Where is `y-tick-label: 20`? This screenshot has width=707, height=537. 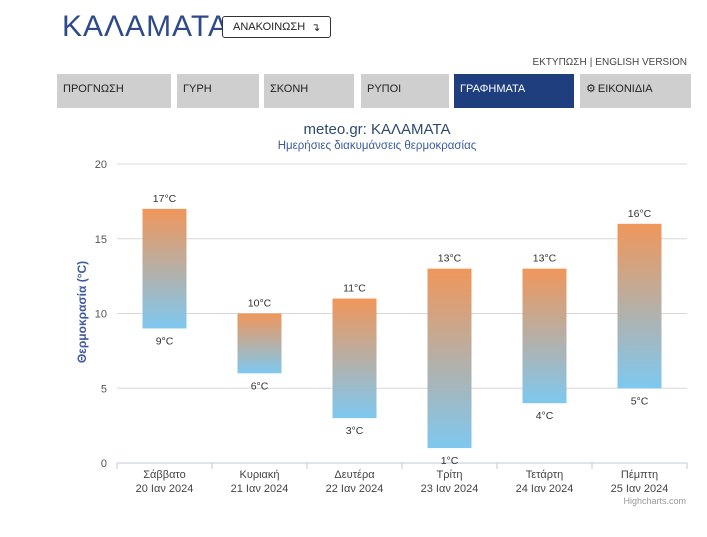 y-tick-label: 20 is located at coordinates (101, 165).